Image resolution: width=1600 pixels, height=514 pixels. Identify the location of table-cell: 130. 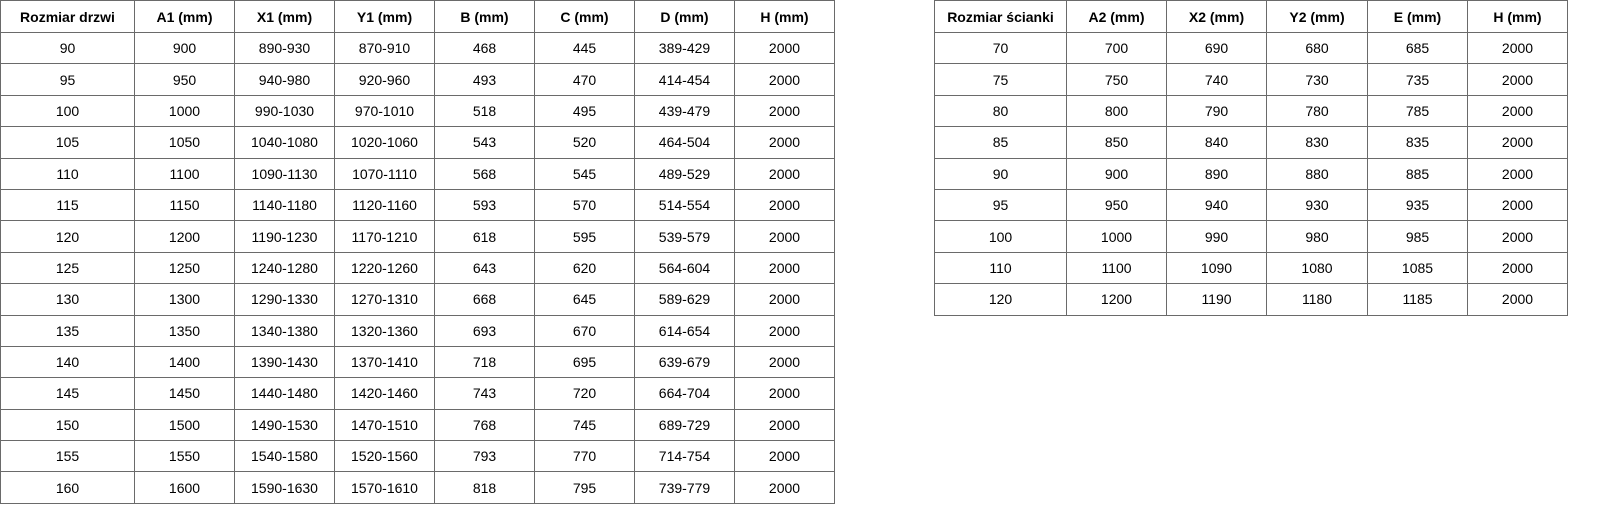
(67, 299).